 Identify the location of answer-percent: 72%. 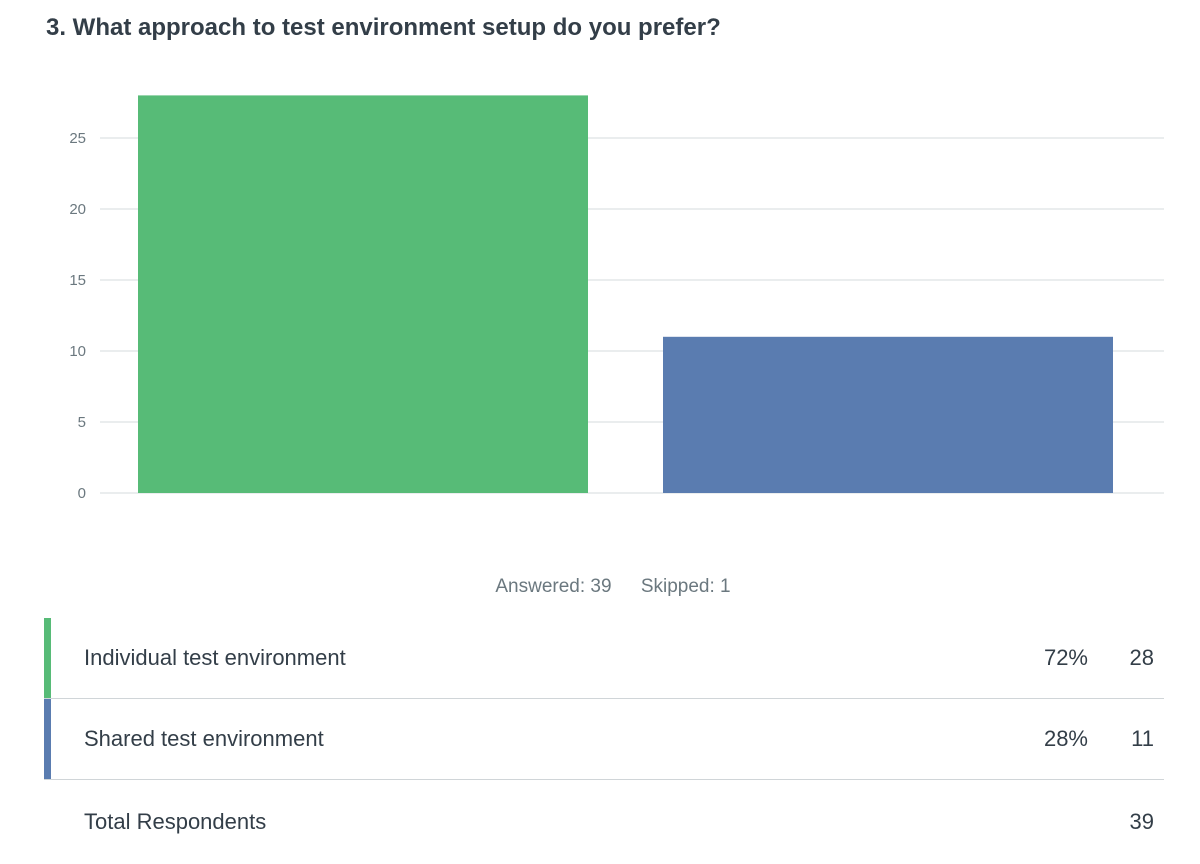
(1065, 657).